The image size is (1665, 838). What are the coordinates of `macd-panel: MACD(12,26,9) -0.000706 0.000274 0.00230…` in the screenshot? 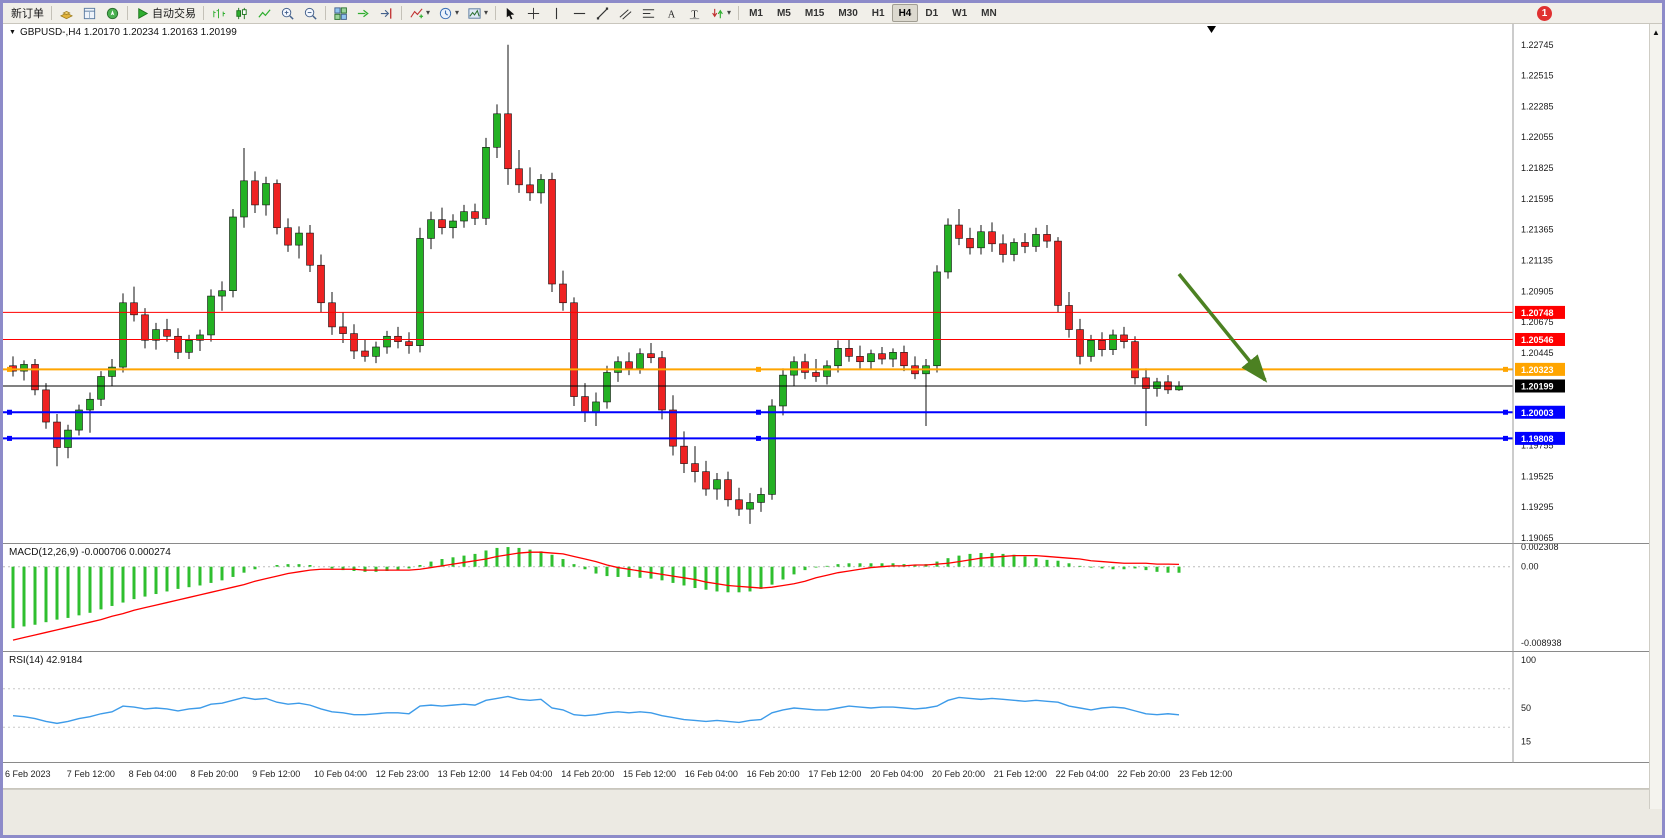 It's located at (832, 598).